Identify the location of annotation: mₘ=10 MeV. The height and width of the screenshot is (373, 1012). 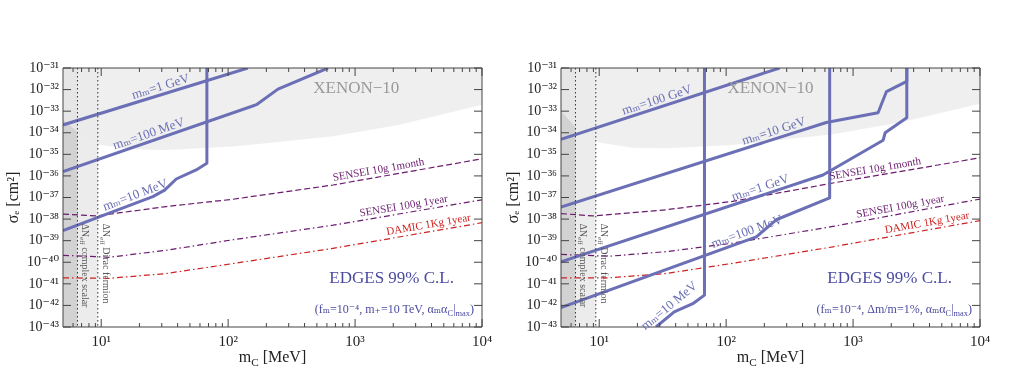
(135, 194).